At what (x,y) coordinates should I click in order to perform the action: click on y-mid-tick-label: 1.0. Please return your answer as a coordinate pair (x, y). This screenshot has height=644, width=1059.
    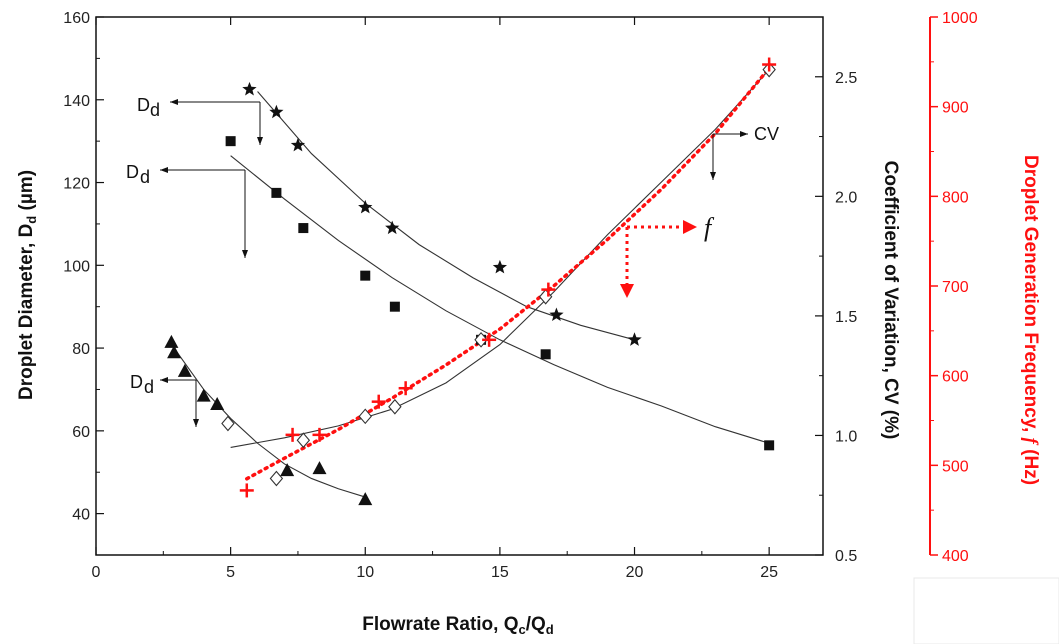
    Looking at the image, I should click on (846, 436).